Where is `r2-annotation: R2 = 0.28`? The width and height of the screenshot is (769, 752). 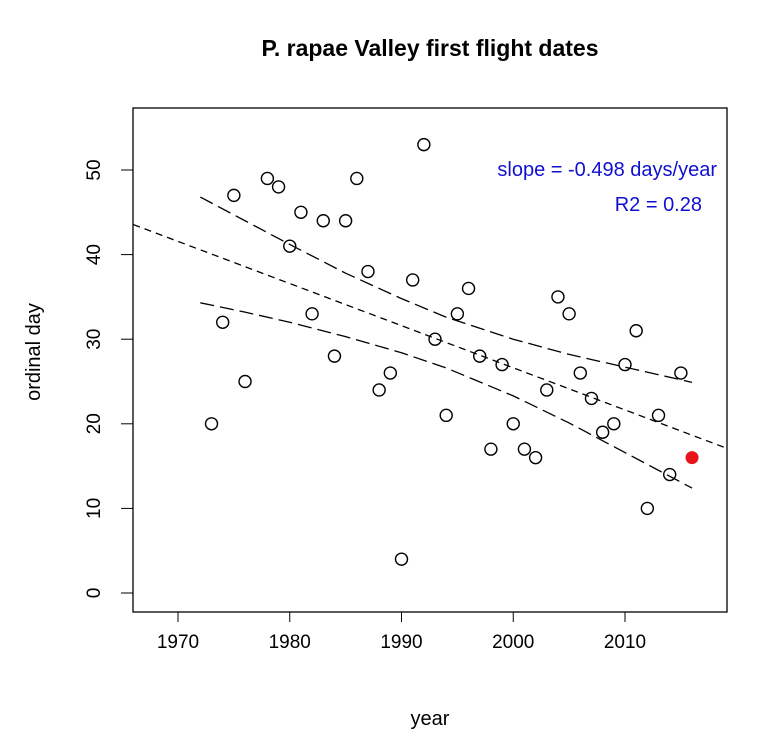
r2-annotation: R2 = 0.28 is located at coordinates (658, 205).